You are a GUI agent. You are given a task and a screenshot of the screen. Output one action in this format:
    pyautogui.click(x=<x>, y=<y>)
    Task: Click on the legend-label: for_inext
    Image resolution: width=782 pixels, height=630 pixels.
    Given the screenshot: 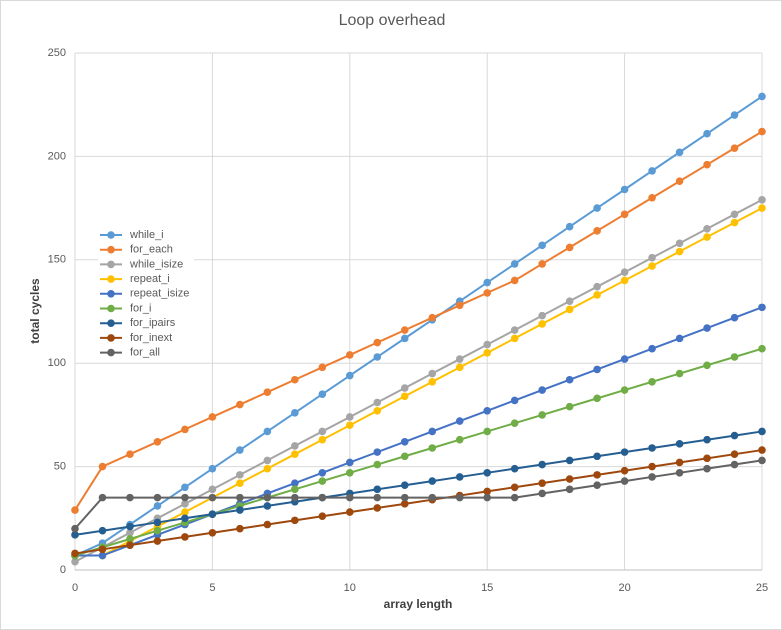 What is the action you would take?
    pyautogui.click(x=151, y=338)
    